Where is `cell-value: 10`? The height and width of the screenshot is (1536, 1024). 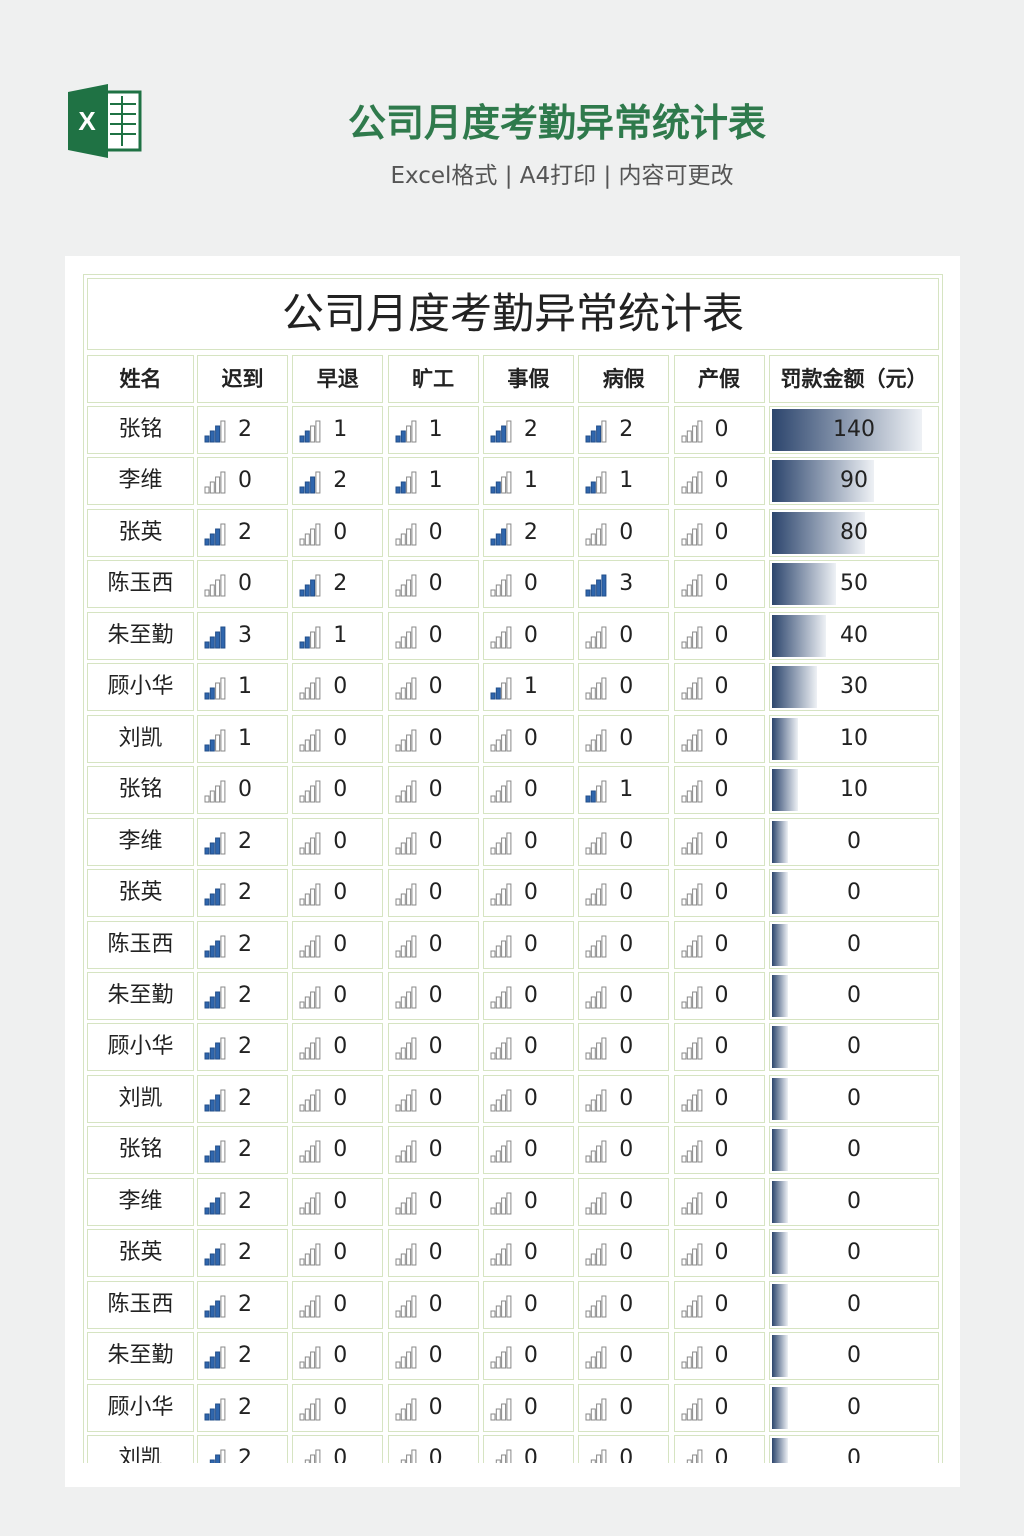 cell-value: 10 is located at coordinates (854, 738).